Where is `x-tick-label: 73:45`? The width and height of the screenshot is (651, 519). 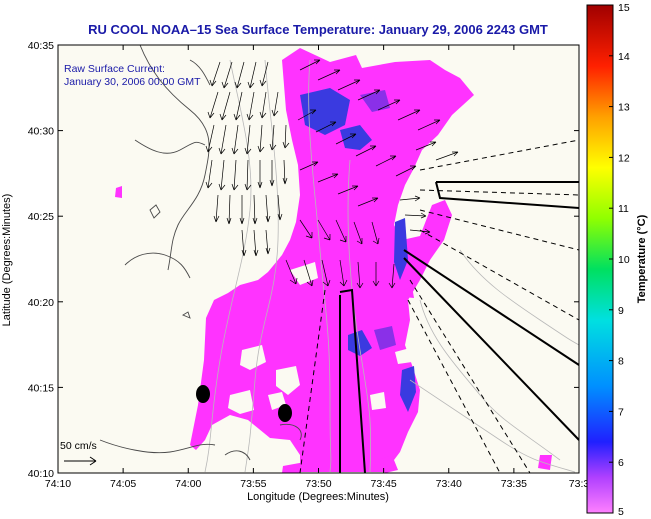 x-tick-label: 73:45 is located at coordinates (383, 484).